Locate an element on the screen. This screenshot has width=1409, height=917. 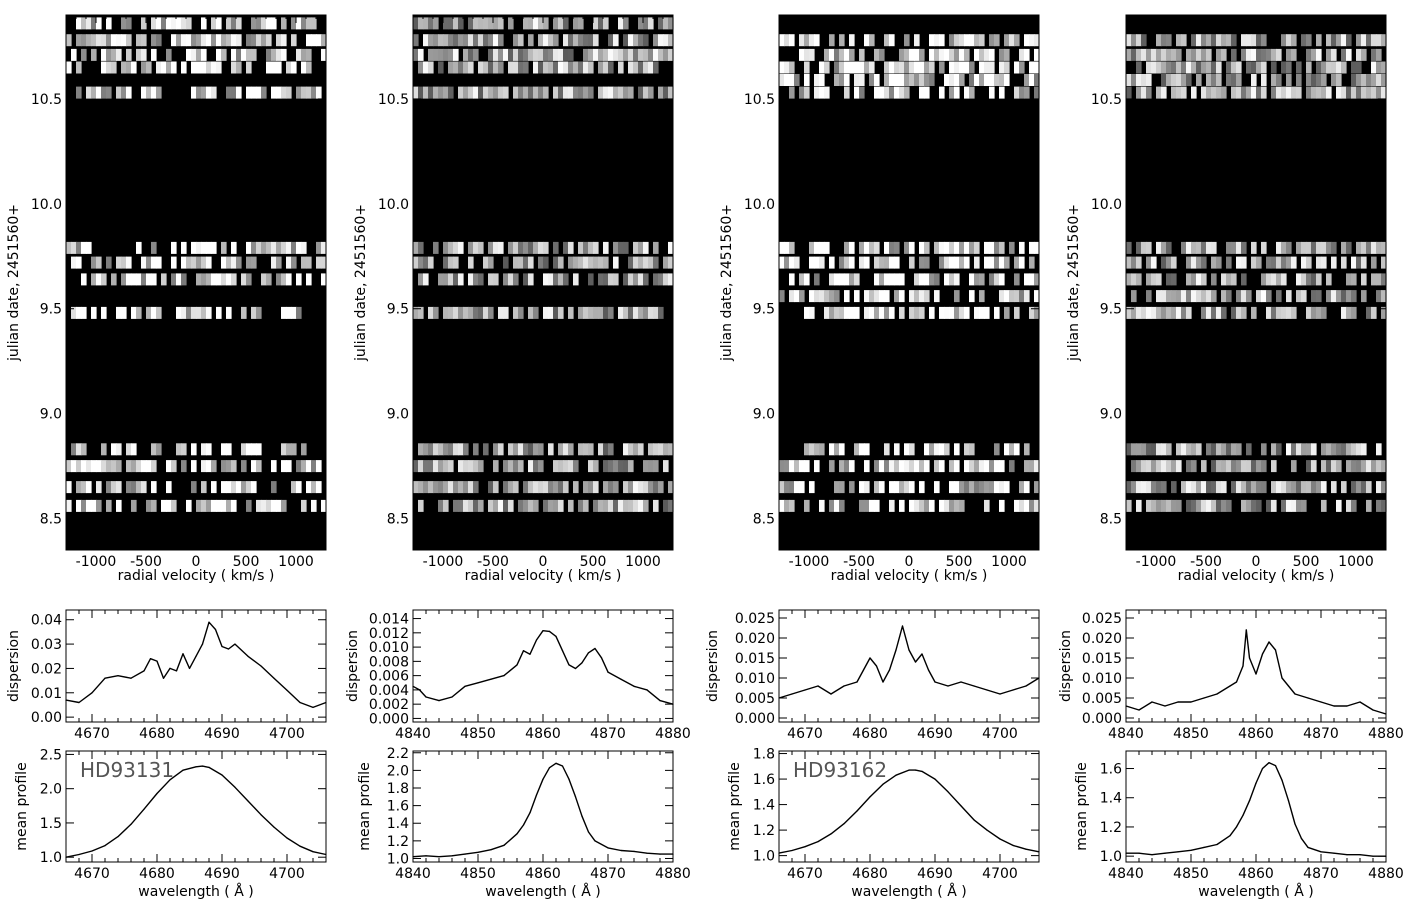
heatmap-ytick-label: 9.5 is located at coordinates (764, 310).